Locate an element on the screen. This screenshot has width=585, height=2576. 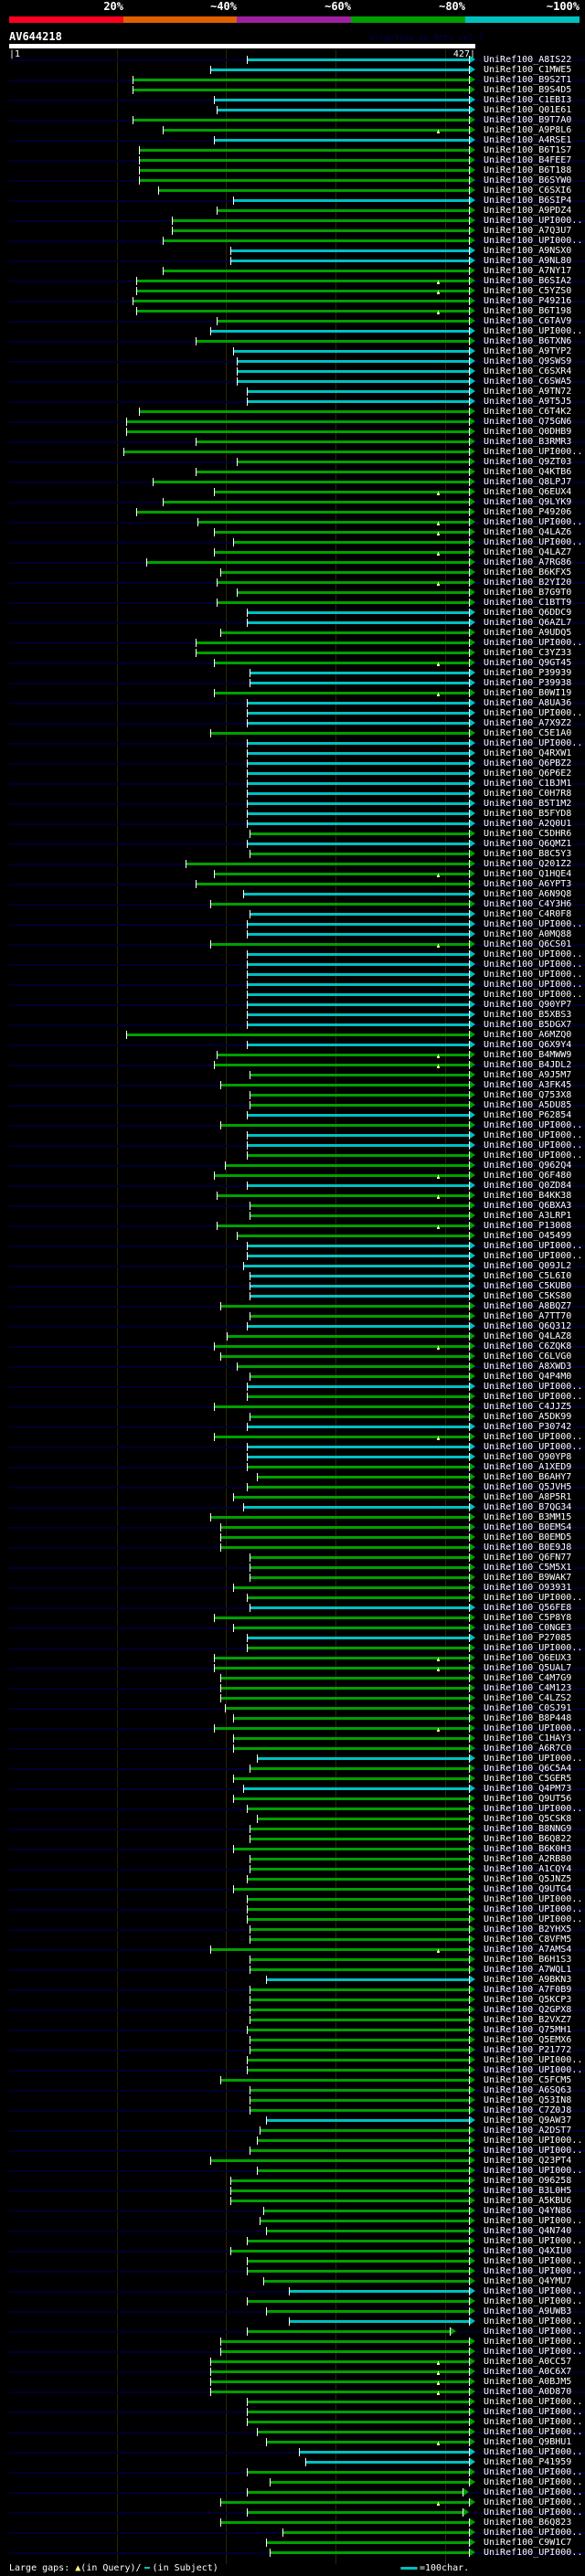
hit-row: UniRef100_B7QG34 is located at coordinates (293, 1507).